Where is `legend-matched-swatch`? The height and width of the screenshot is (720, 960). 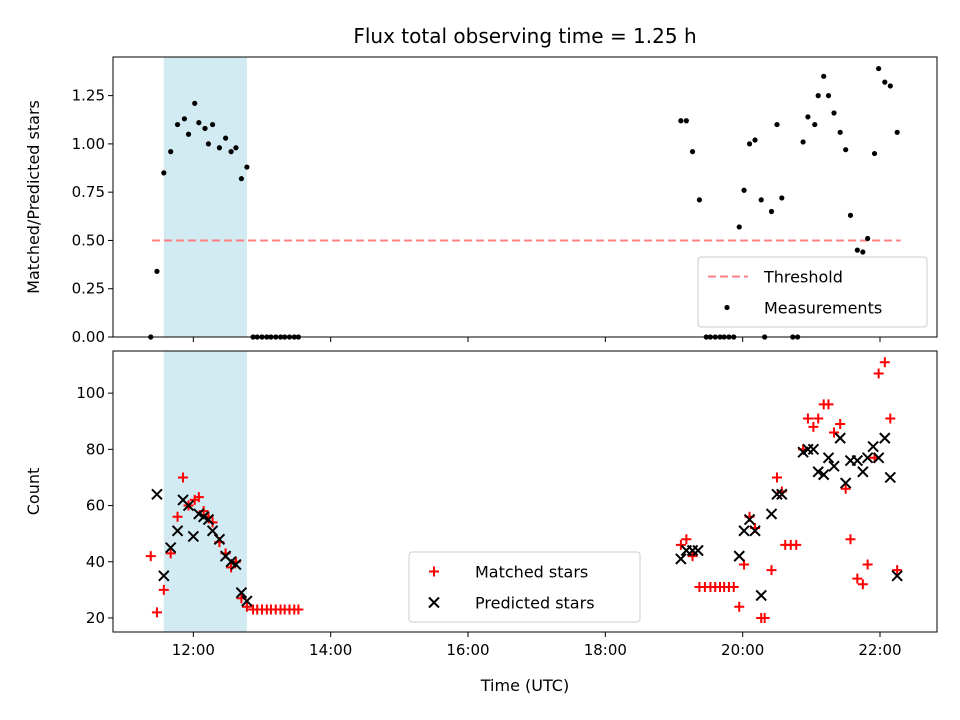 legend-matched-swatch is located at coordinates (434, 571).